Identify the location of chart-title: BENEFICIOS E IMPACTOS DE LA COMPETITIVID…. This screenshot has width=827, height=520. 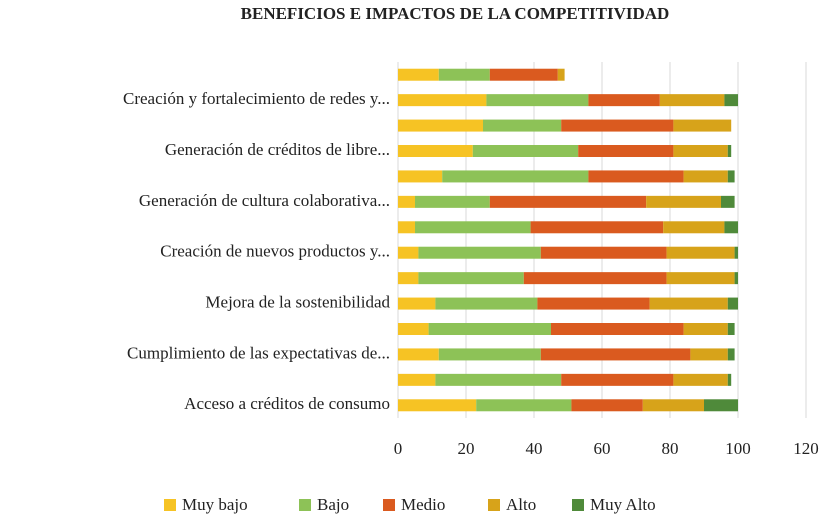
(455, 13).